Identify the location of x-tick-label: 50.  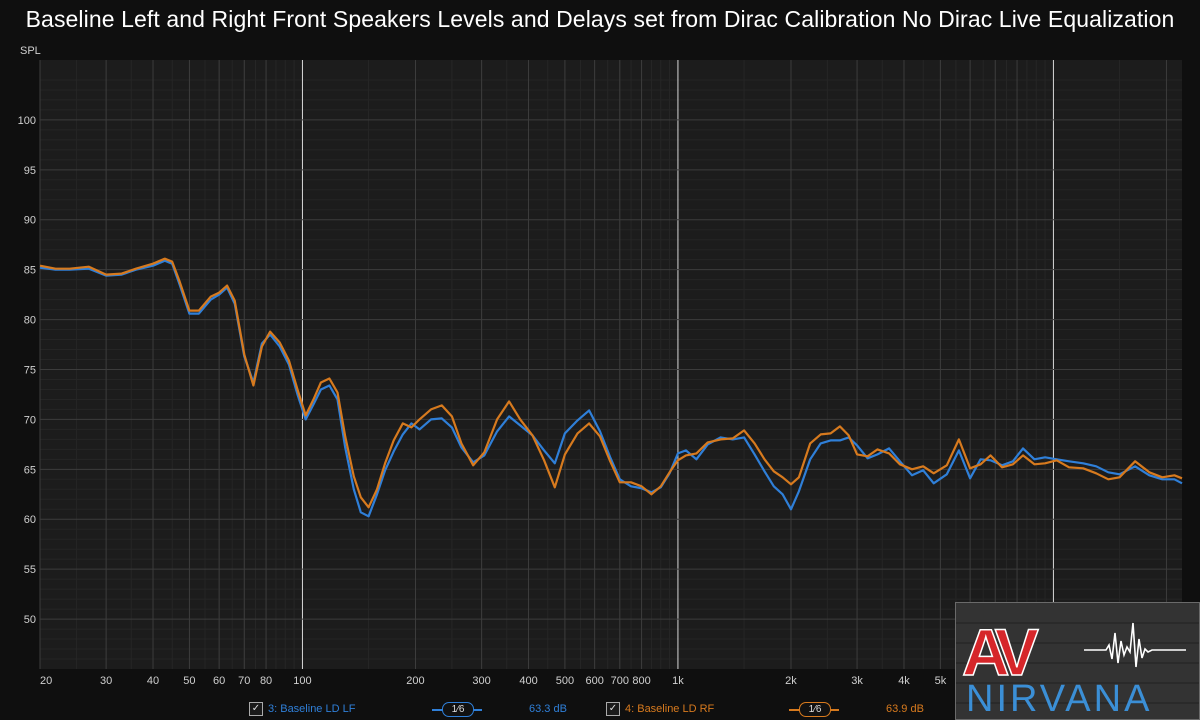
(189, 681).